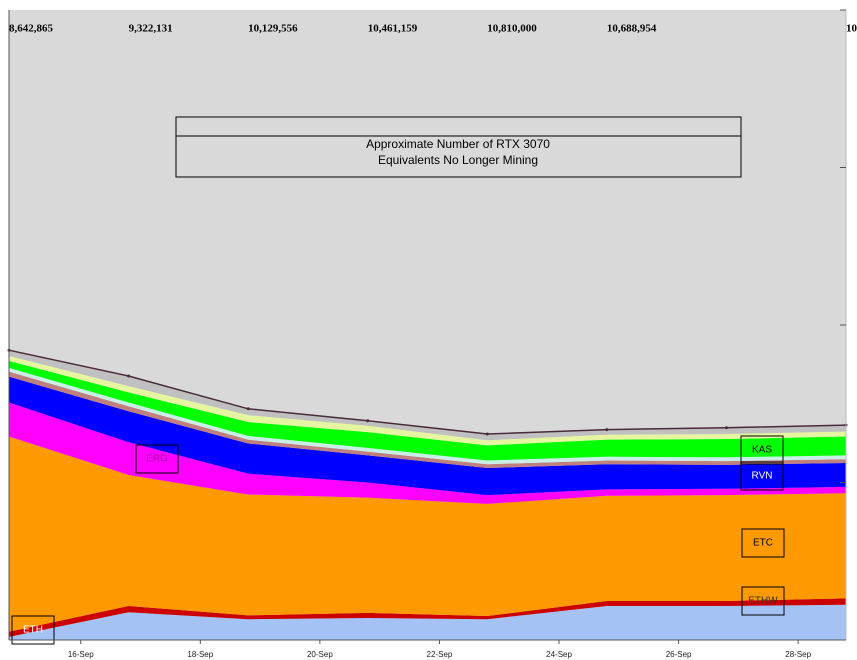  I want to click on point-total-label: 8,642,865, so click(31, 29).